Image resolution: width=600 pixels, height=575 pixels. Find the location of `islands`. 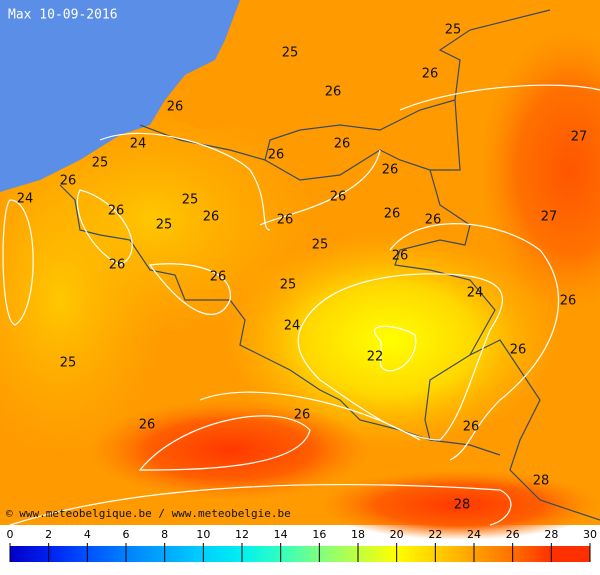

islands is located at coordinates (212, 100).